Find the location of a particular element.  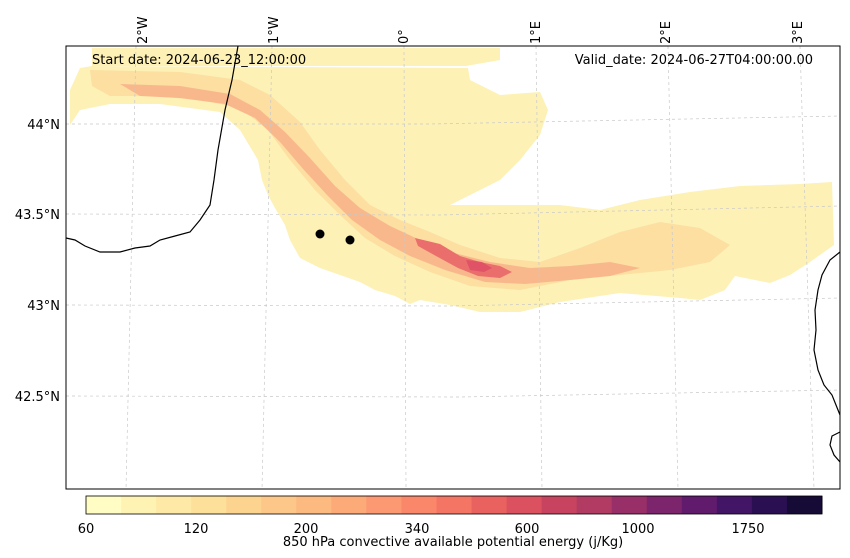

longitude-labels: 2°W 1°W 0° 1°E 2°E 3°E is located at coordinates (471, 30).